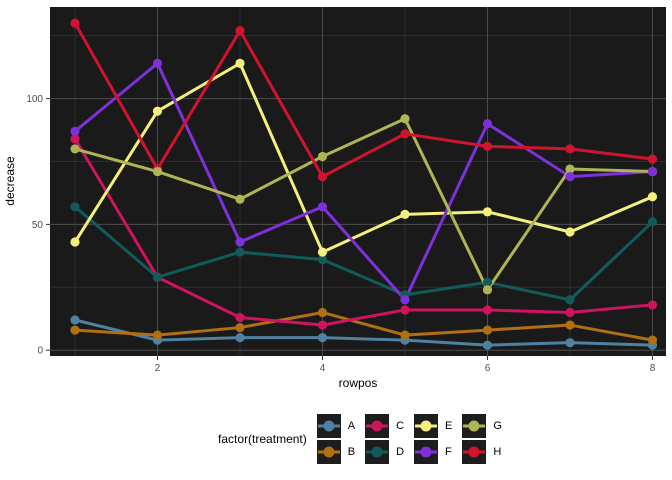  What do you see at coordinates (497, 452) in the screenshot?
I see `legend-label: H` at bounding box center [497, 452].